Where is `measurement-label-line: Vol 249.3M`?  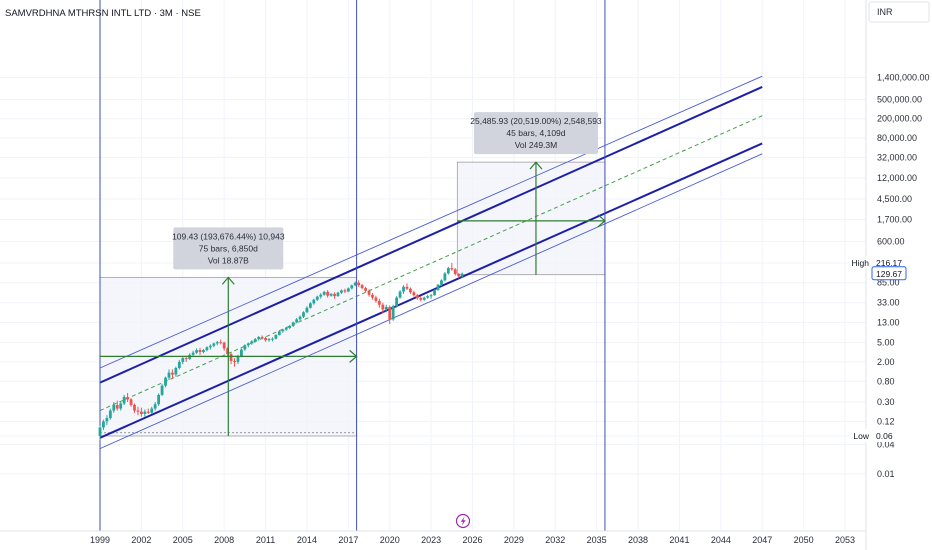
measurement-label-line: Vol 249.3M is located at coordinates (536, 145).